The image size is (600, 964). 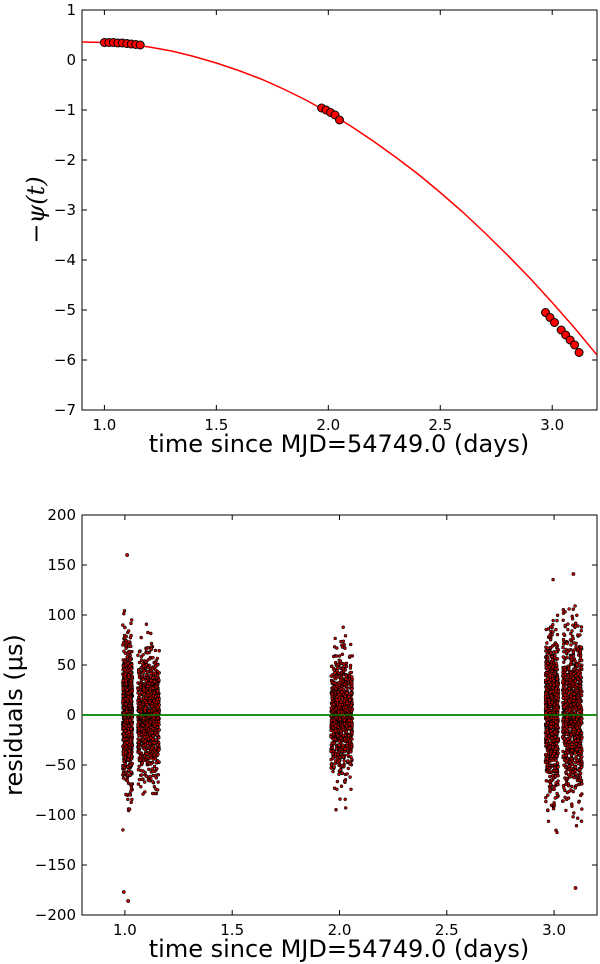 I want to click on residuals-plot-ytick-label: 100, so click(x=61, y=615).